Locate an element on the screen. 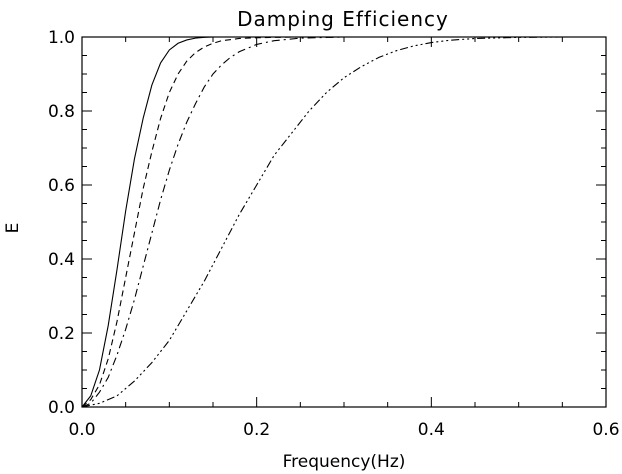 Image resolution: width=622 pixels, height=474 pixels. y-tick-label: 1.0 is located at coordinates (61, 38).